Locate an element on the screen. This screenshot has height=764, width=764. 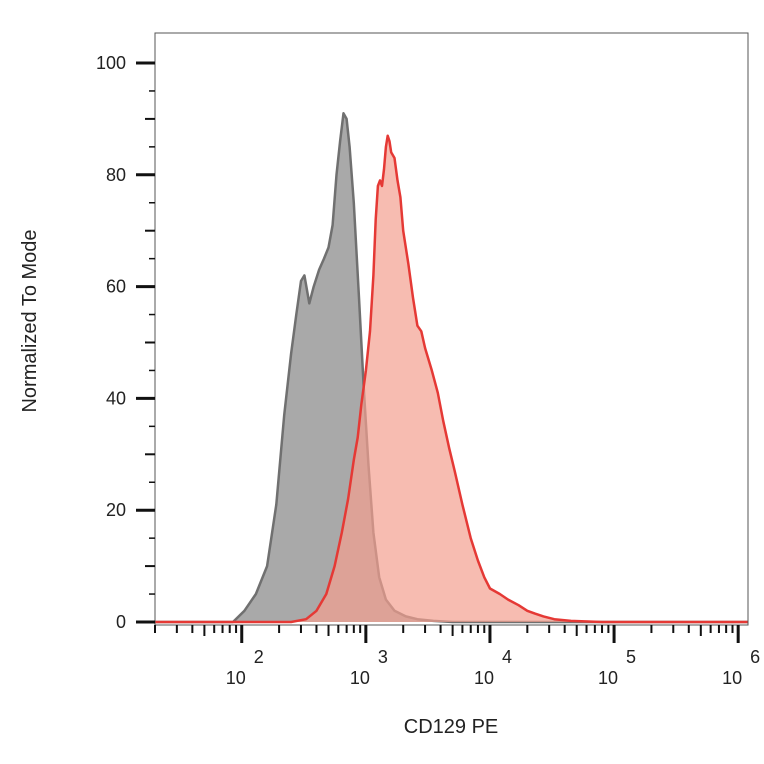
x-tick-exponent: 2 is located at coordinates (259, 657).